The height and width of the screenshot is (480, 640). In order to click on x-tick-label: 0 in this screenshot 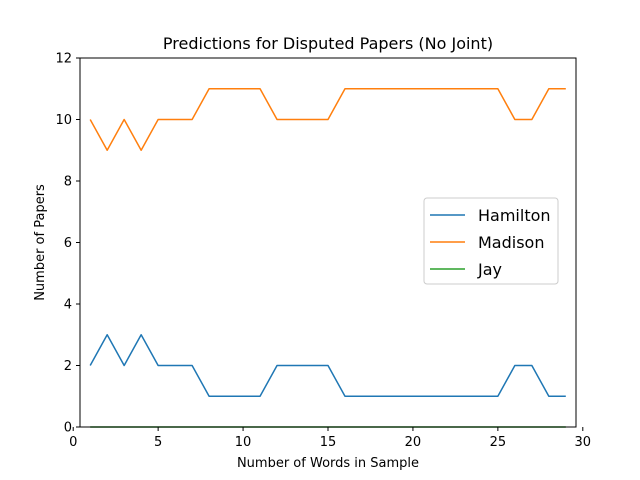, I will do `click(73, 442)`.